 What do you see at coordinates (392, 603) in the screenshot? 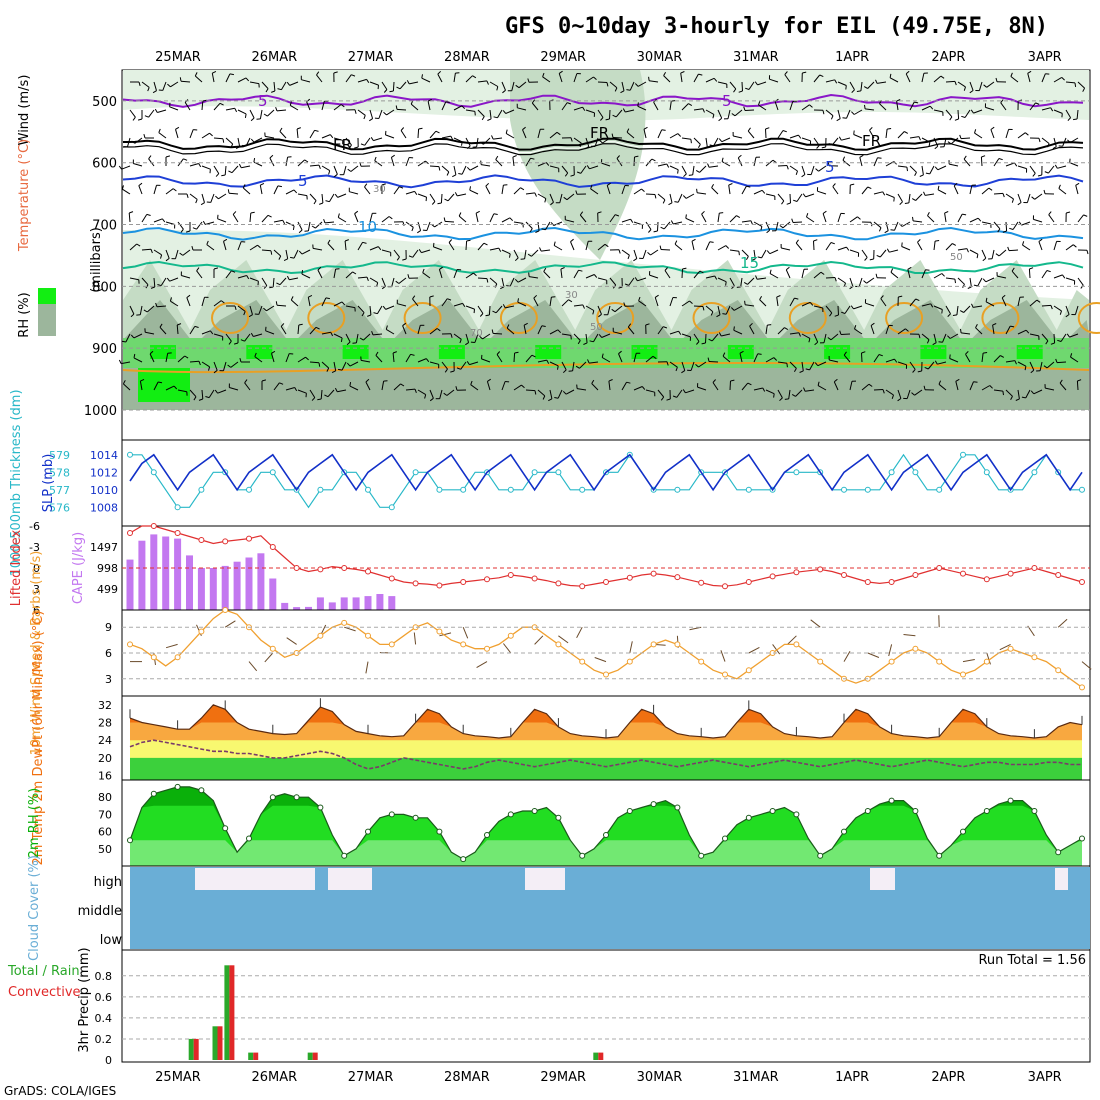
I see `cape-bar` at bounding box center [392, 603].